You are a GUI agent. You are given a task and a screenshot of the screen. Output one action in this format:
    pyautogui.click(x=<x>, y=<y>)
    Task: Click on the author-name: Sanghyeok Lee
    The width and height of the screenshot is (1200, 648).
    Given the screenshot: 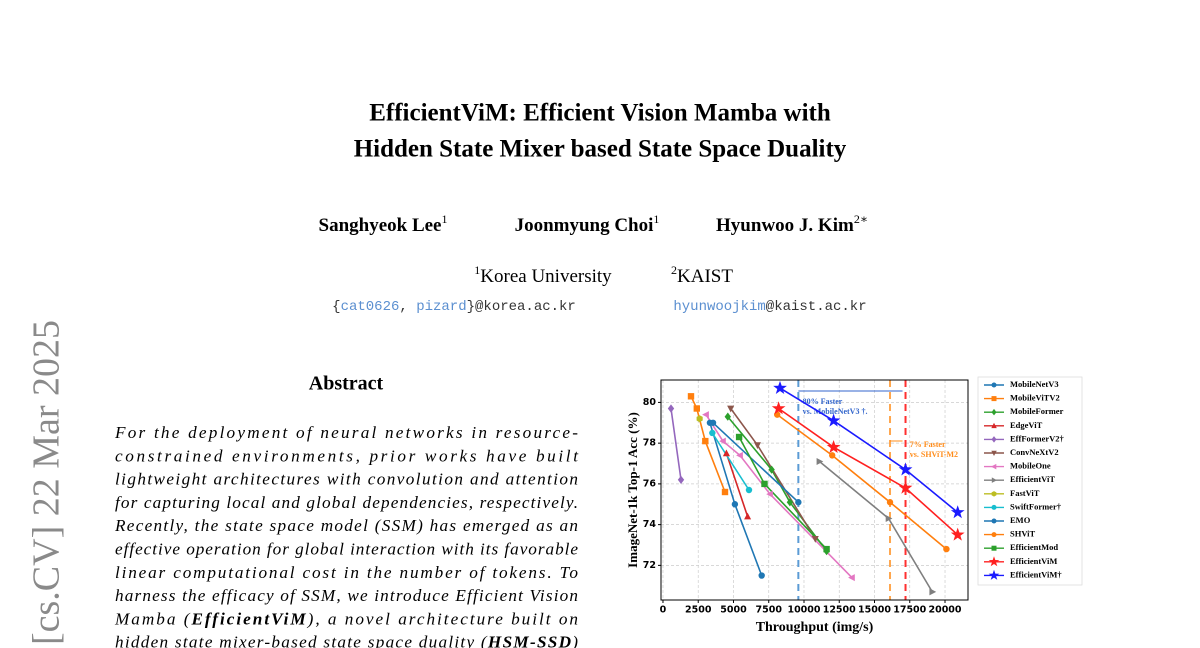 What is the action you would take?
    pyautogui.click(x=380, y=225)
    